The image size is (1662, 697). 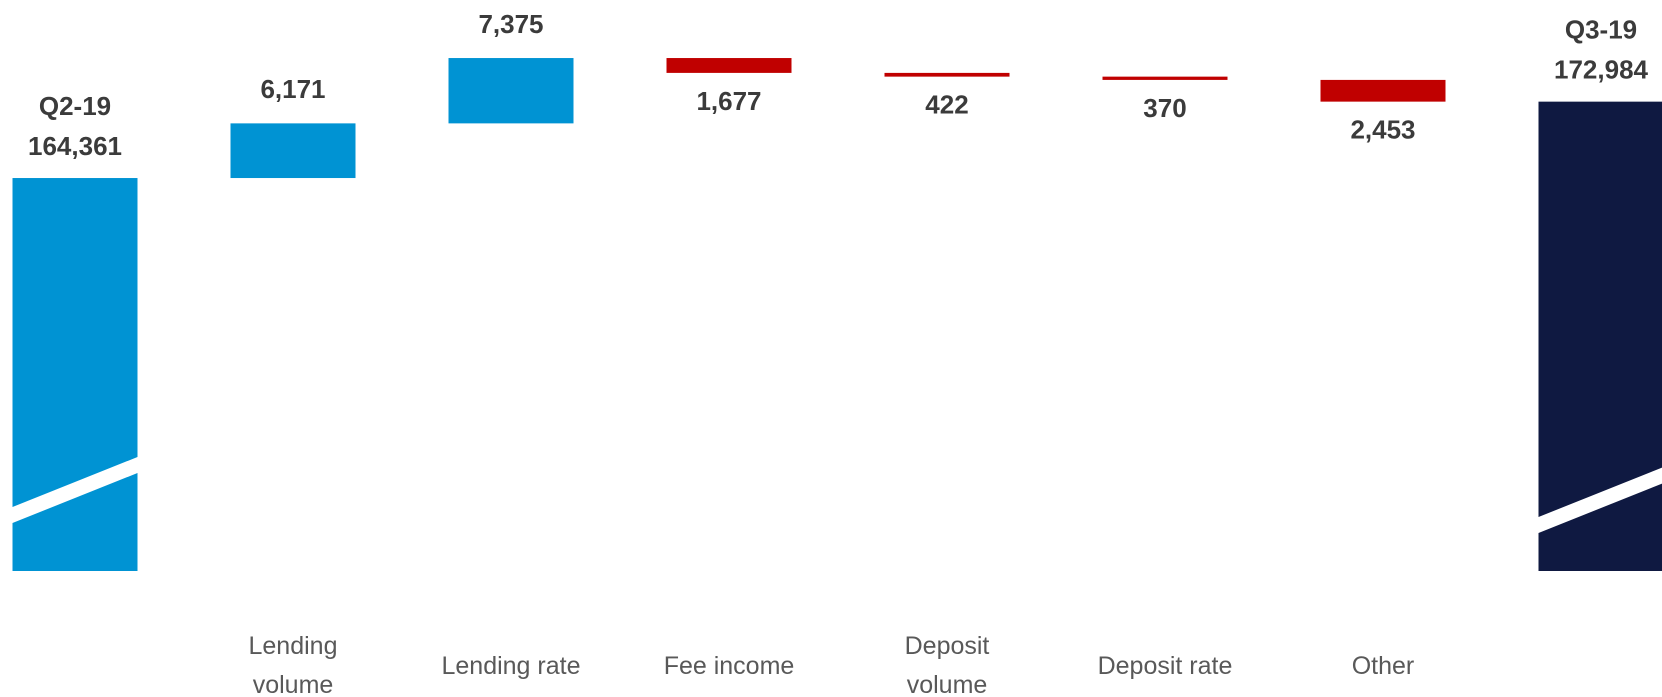 What do you see at coordinates (1165, 665) in the screenshot?
I see `x-tick-label: Deposit rate` at bounding box center [1165, 665].